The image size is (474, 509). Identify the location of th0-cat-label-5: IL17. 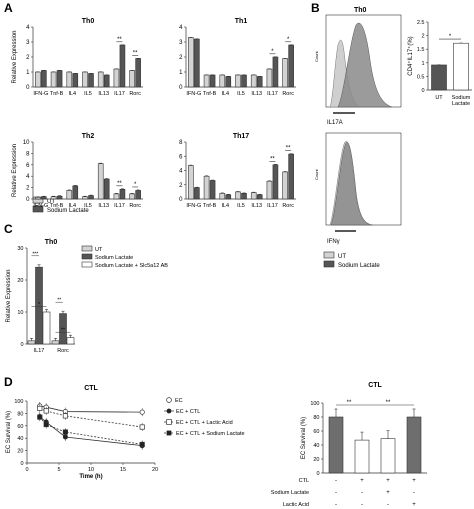
(119, 94).